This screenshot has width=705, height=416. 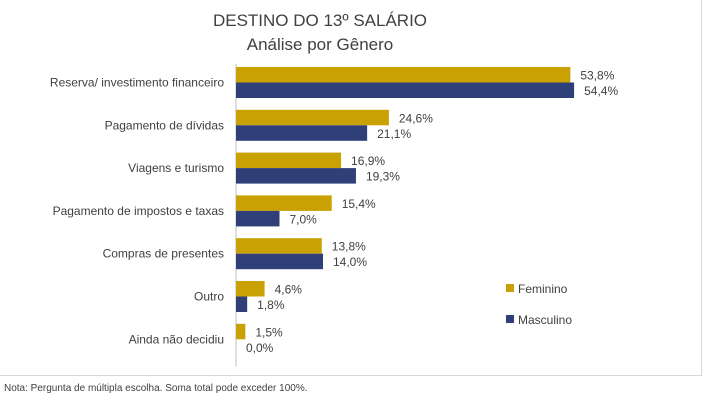 I want to click on data-label: 19,3%, so click(x=383, y=177).